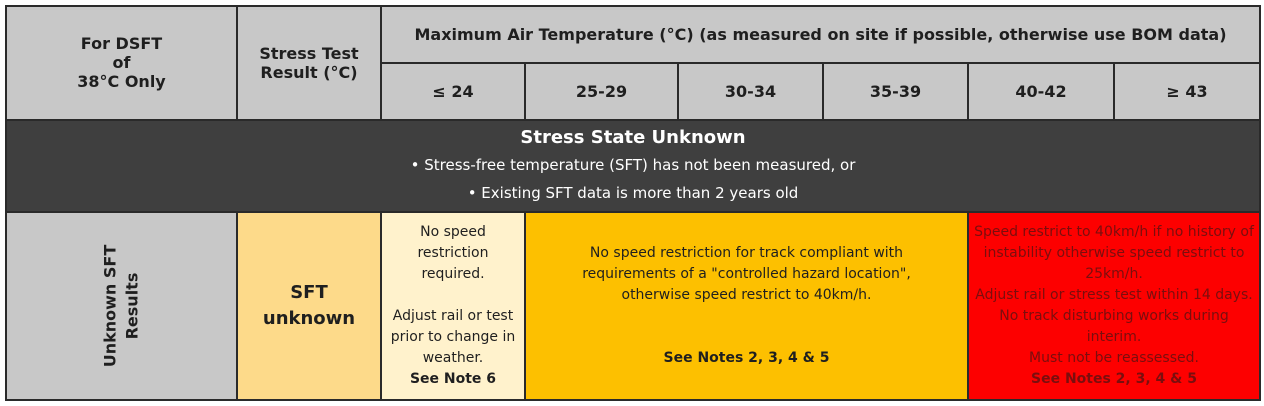 The height and width of the screenshot is (406, 1264). What do you see at coordinates (453, 295) in the screenshot?
I see `cool-spacer` at bounding box center [453, 295].